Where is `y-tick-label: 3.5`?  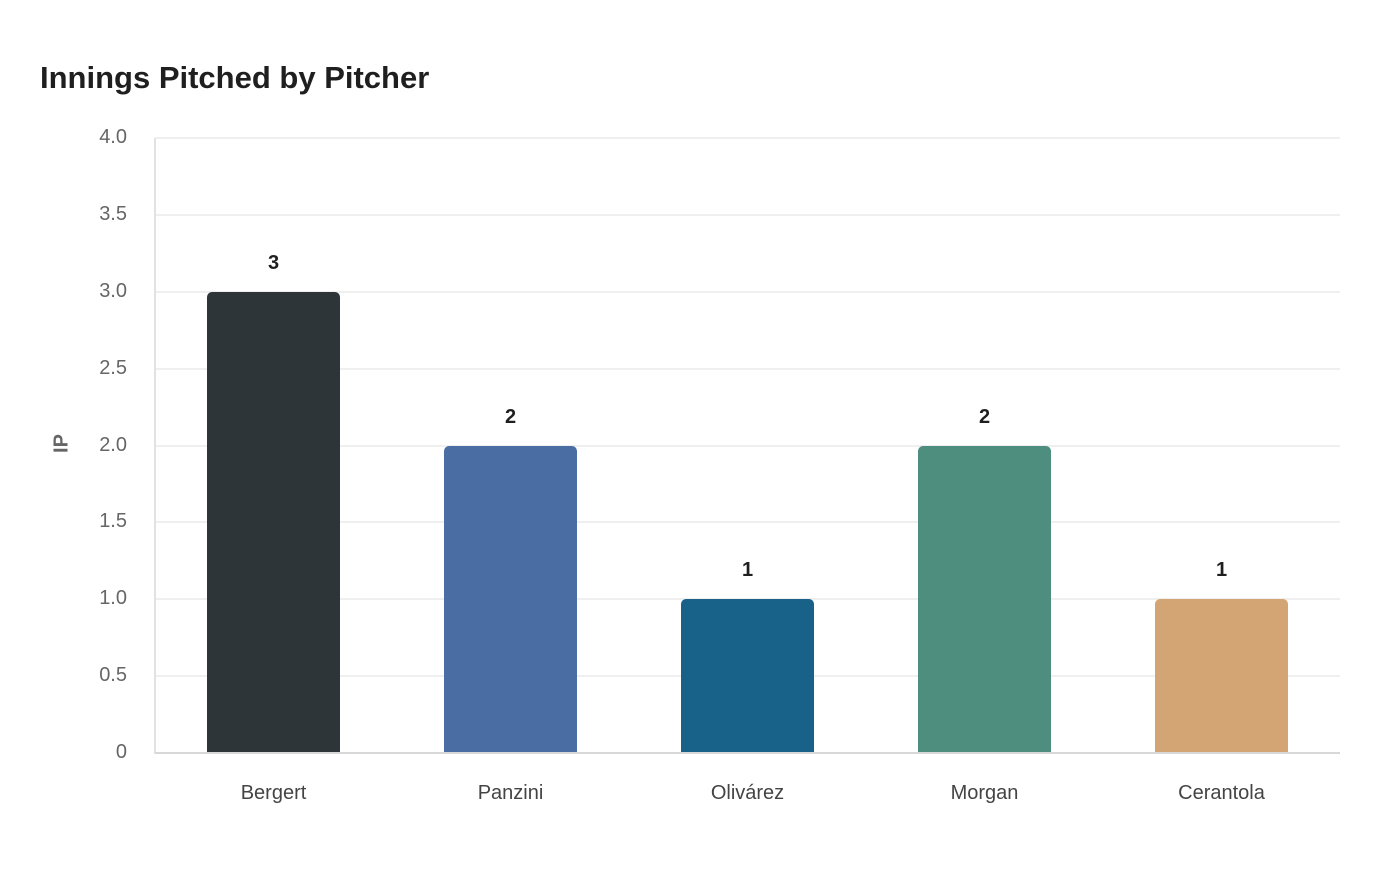 y-tick-label: 3.5 is located at coordinates (113, 213).